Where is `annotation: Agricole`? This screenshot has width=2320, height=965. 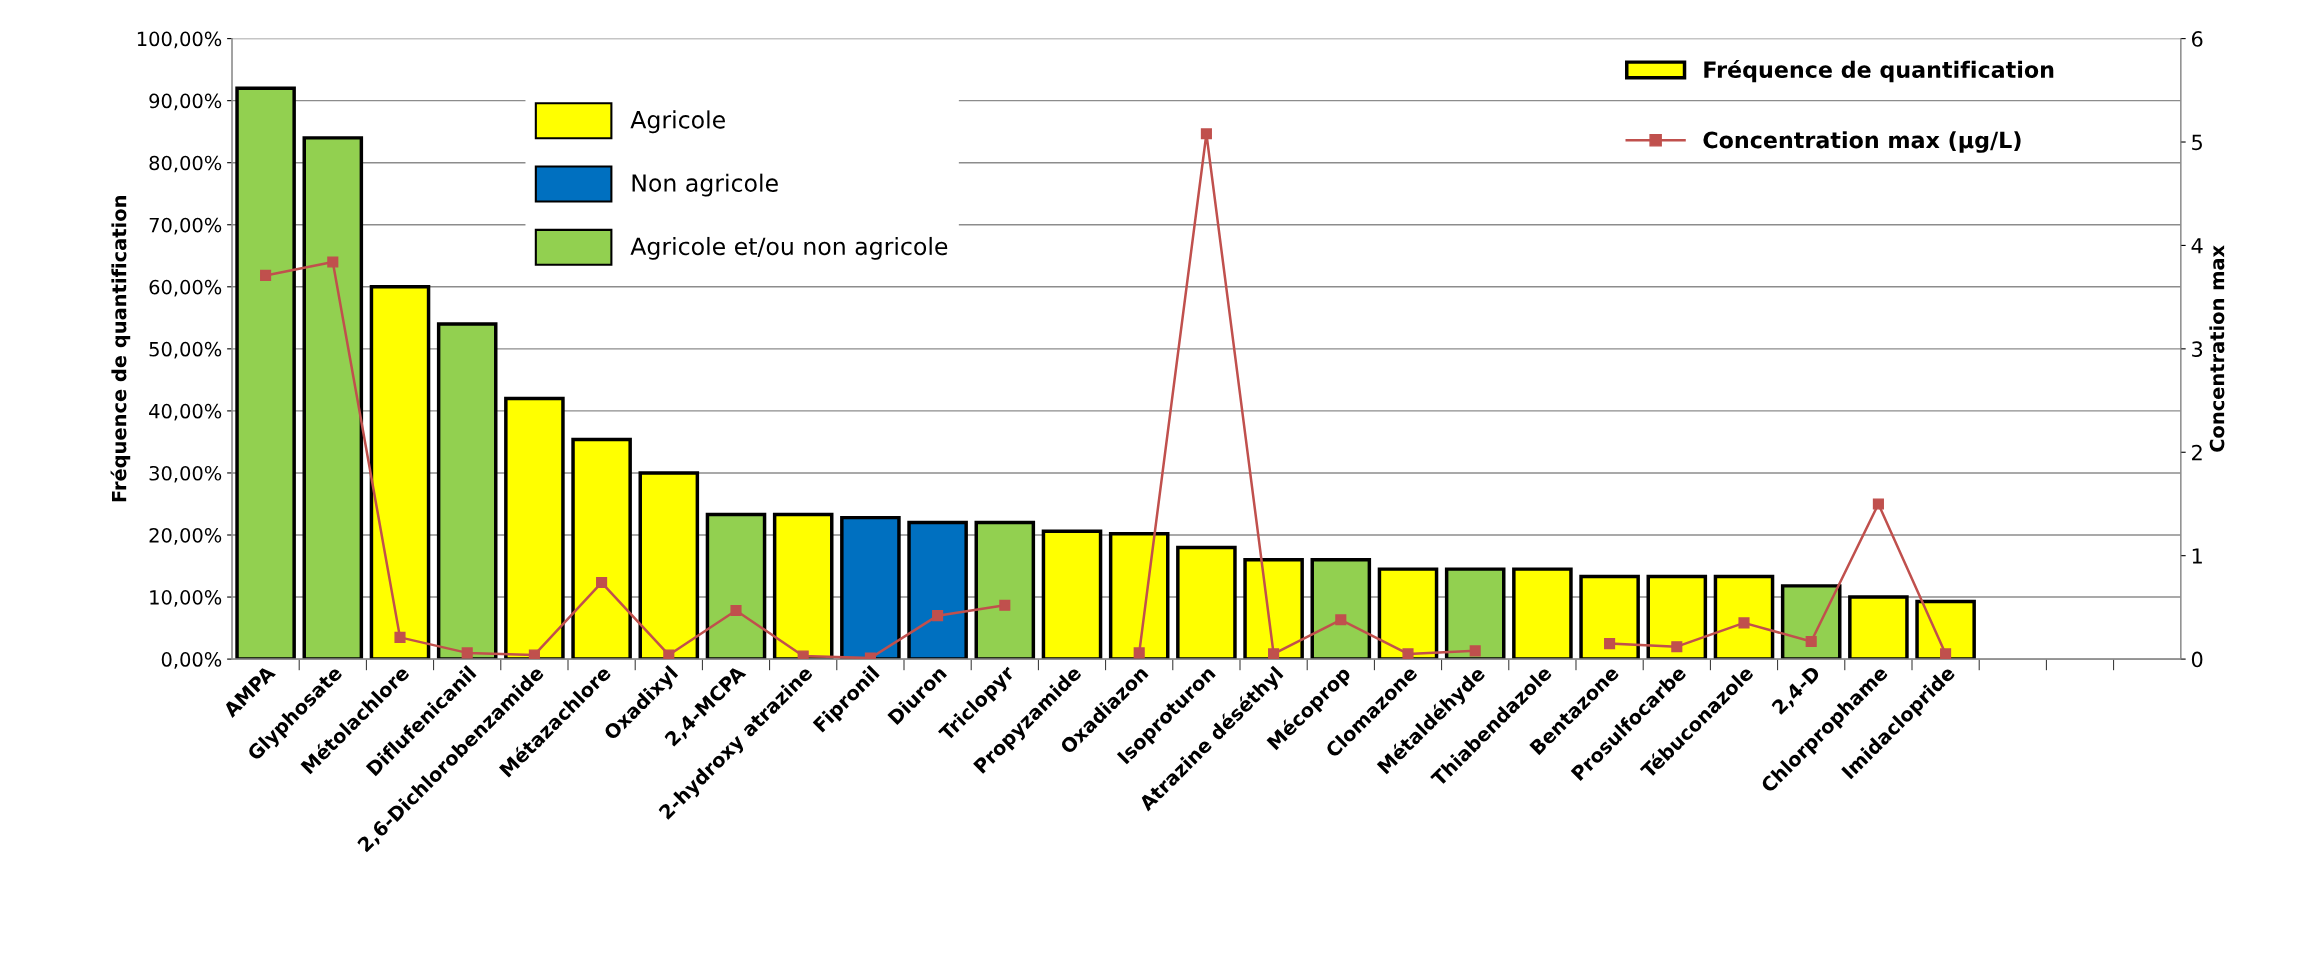 annotation: Agricole is located at coordinates (677, 122).